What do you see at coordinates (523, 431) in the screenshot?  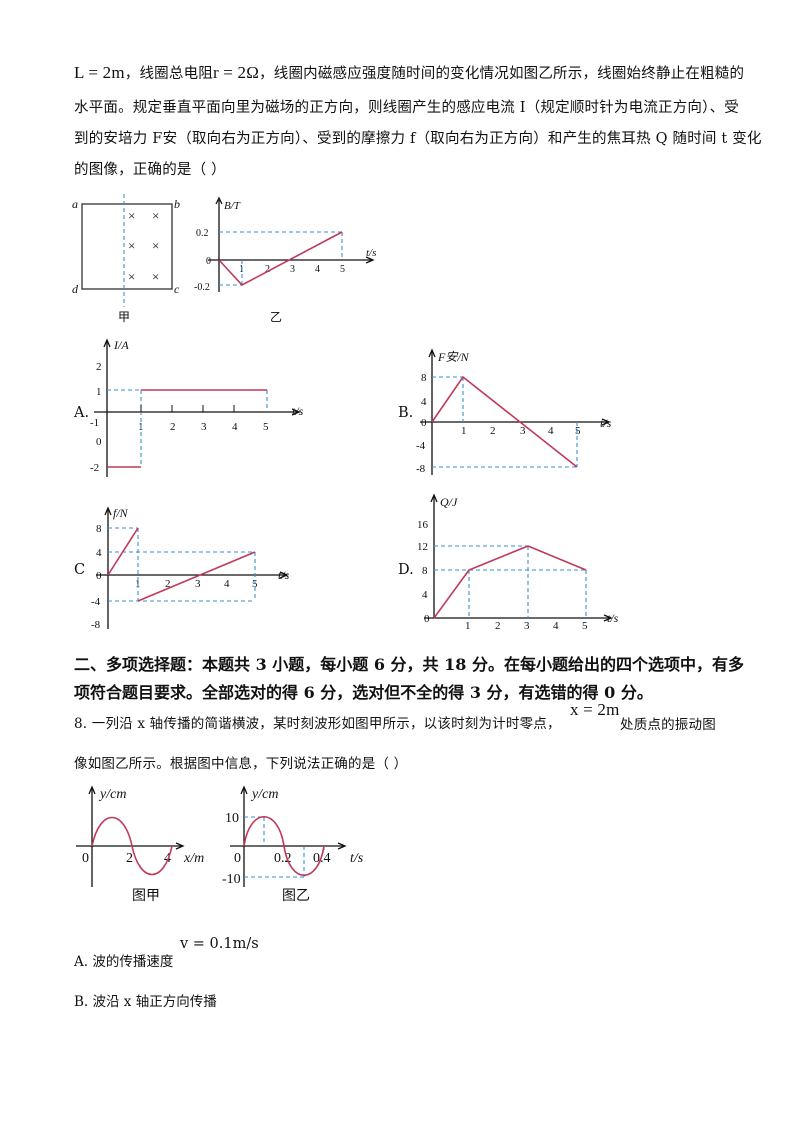 I see `b-opt-xtick: 3` at bounding box center [523, 431].